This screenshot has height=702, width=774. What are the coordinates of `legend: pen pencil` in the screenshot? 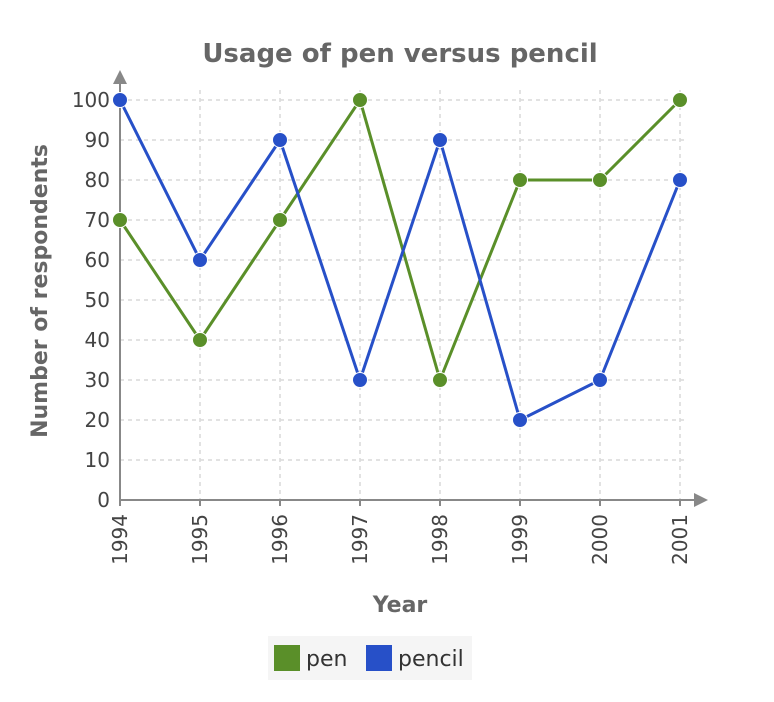 It's located at (370, 658).